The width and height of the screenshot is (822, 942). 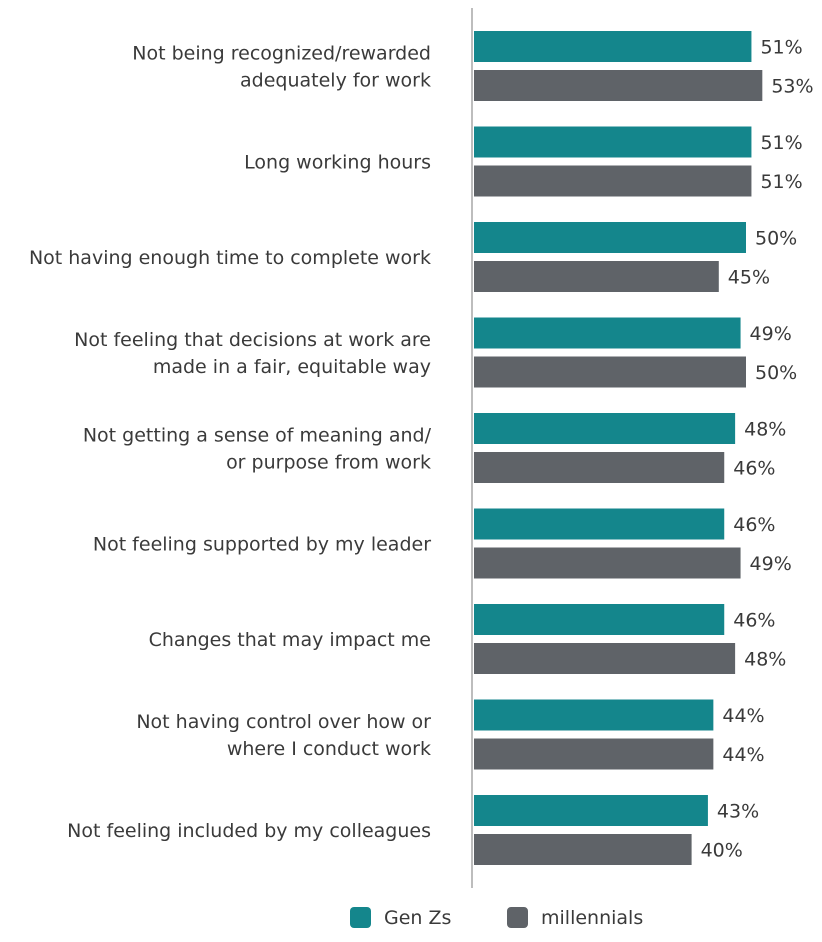 I want to click on category-label: Not feeling supported by my leader, so click(x=262, y=545).